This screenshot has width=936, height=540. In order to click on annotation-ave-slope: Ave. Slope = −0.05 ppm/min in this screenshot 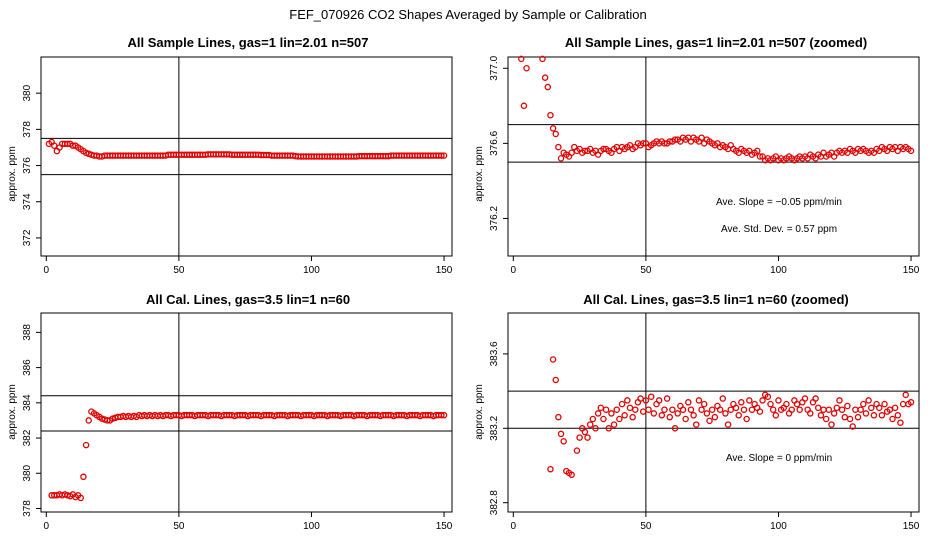, I will do `click(779, 202)`.